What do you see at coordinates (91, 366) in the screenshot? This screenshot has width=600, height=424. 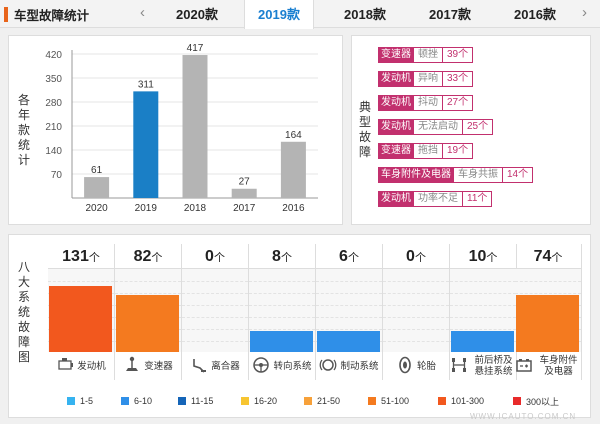 I see `system-name: 发动机` at bounding box center [91, 366].